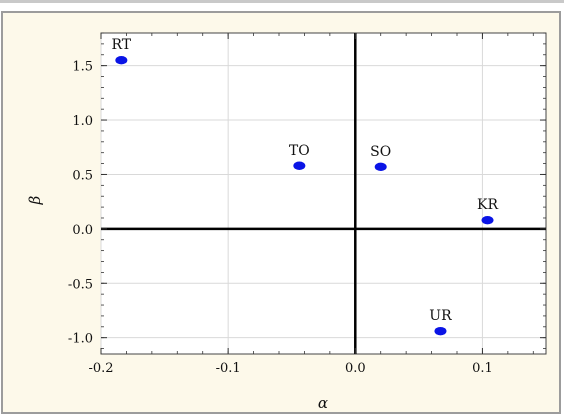  I want to click on x-axis-label: α, so click(323, 403).